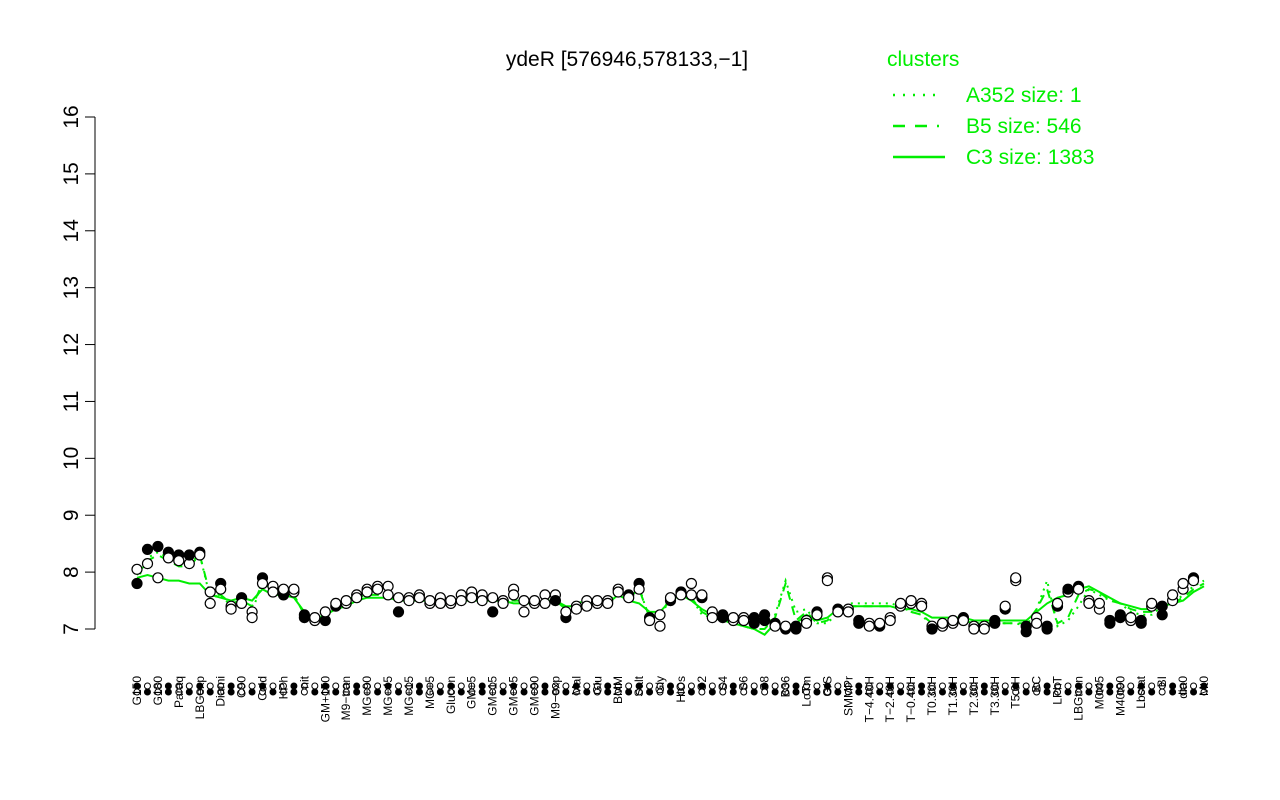 This screenshot has height=800, width=1280. Describe the element at coordinates (158, 691) in the screenshot. I see `x-tick-label: G180` at that location.